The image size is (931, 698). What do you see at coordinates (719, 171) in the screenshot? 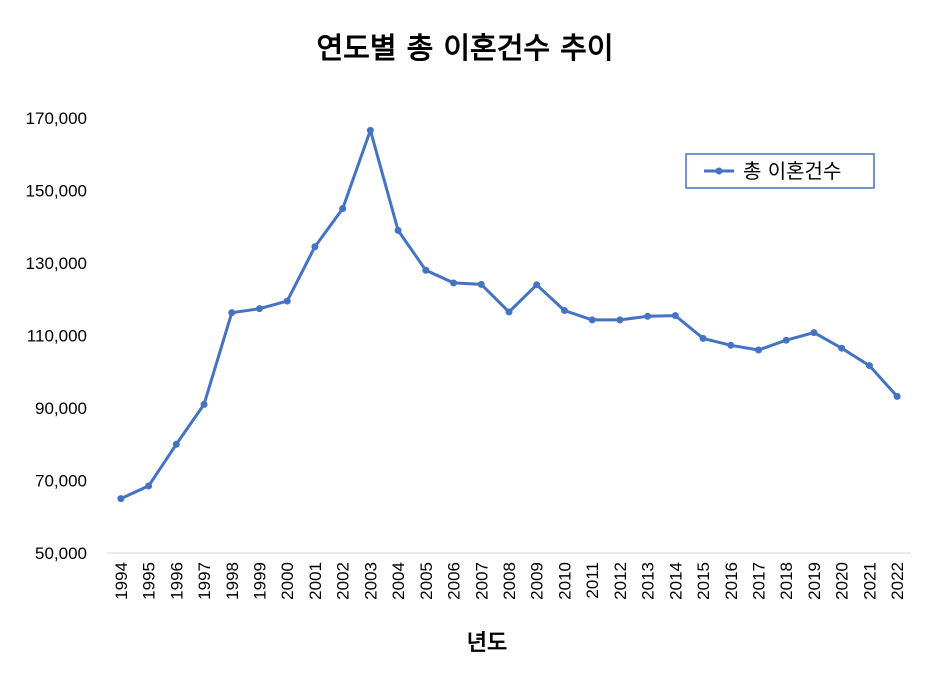
I see `legend-marker` at bounding box center [719, 171].